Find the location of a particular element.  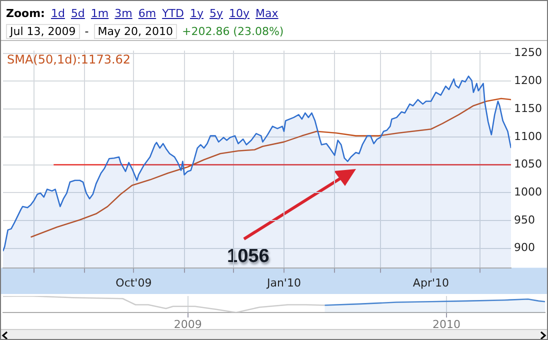

text: 5d is located at coordinates (77, 13).